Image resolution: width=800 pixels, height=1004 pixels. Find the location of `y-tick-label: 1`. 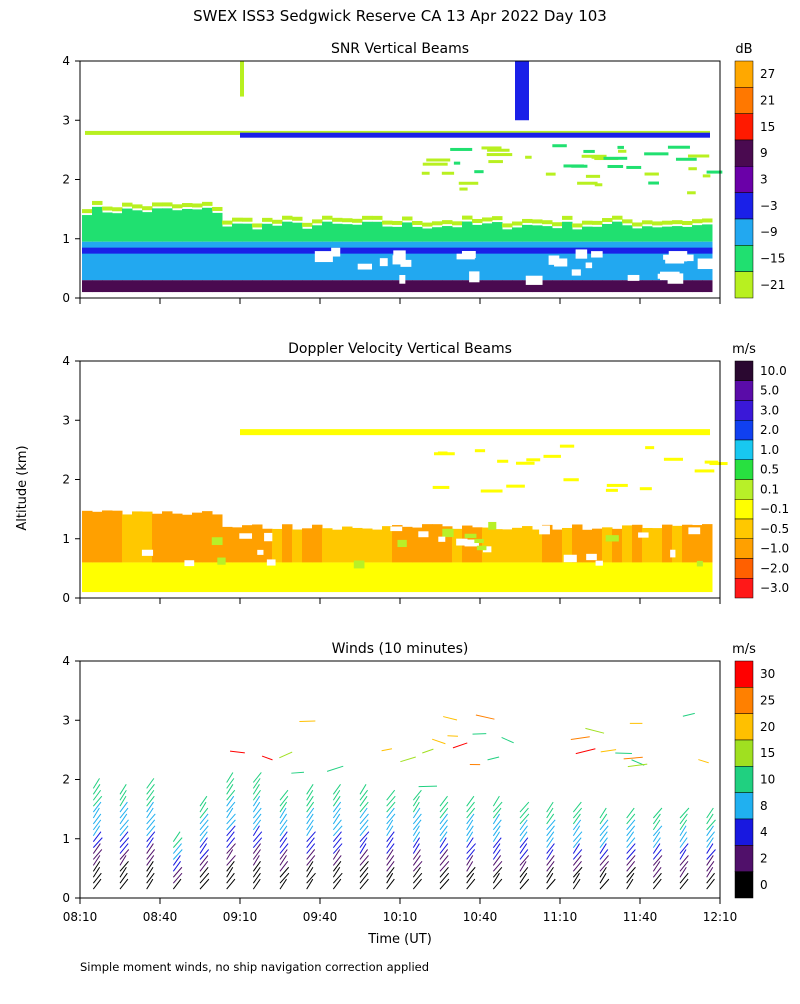

y-tick-label: 1 is located at coordinates (66, 239).